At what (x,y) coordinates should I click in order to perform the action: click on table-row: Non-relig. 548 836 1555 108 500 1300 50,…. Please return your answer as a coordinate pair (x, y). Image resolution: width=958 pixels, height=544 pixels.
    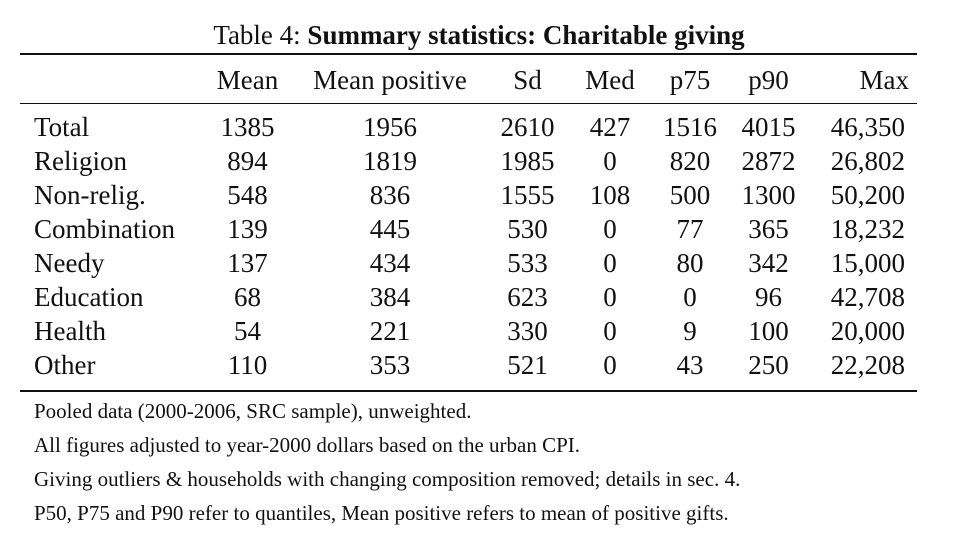
    Looking at the image, I should click on (468, 195).